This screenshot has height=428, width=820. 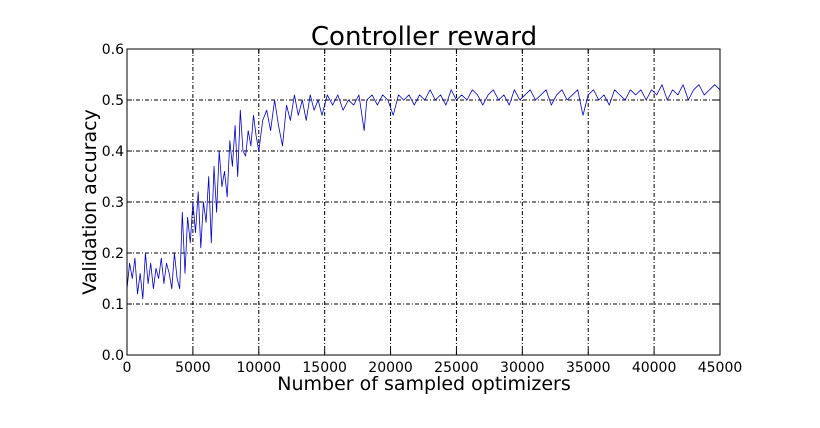 I want to click on x-tick-label: 15000, so click(x=324, y=368).